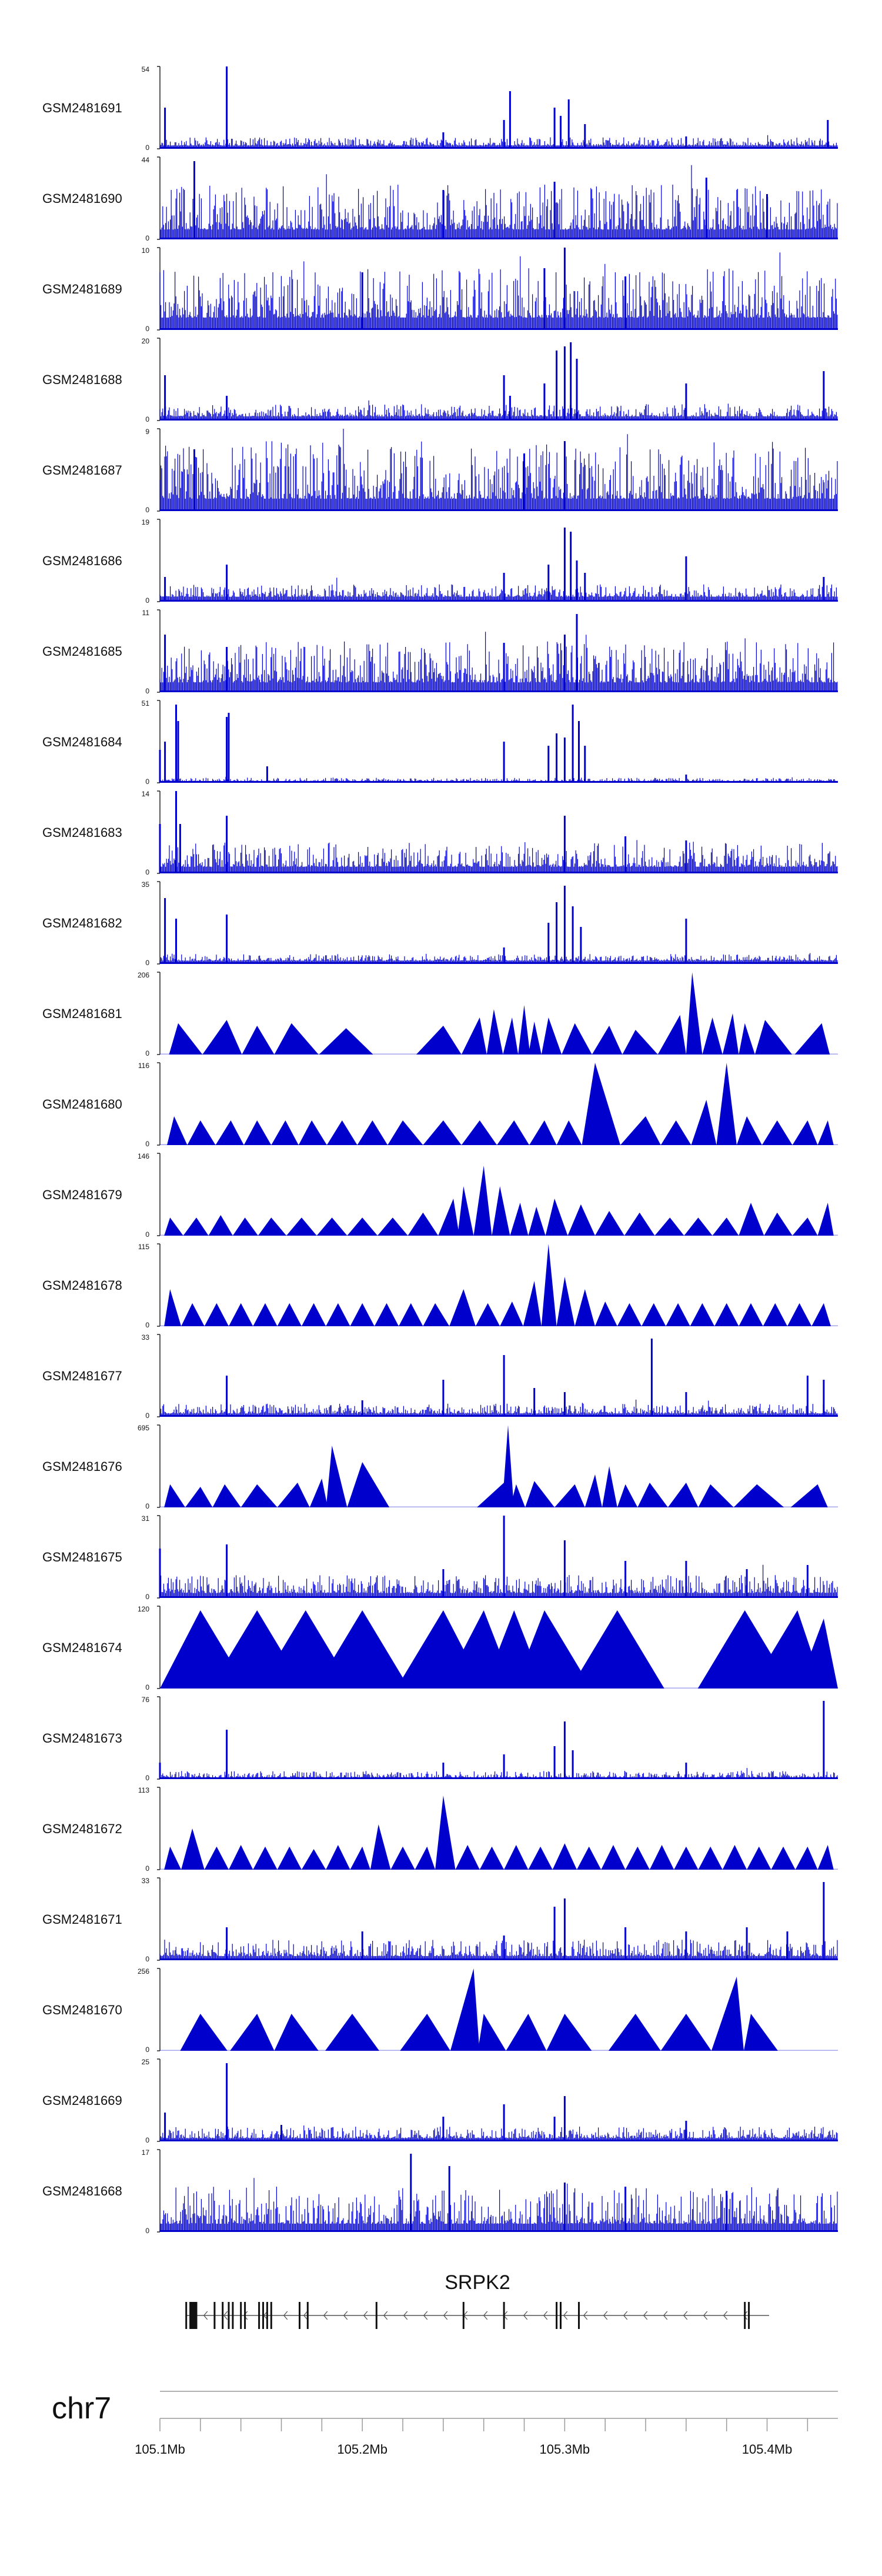 The width and height of the screenshot is (882, 2576). What do you see at coordinates (82, 1738) in the screenshot?
I see `track-label: GSM2481673` at bounding box center [82, 1738].